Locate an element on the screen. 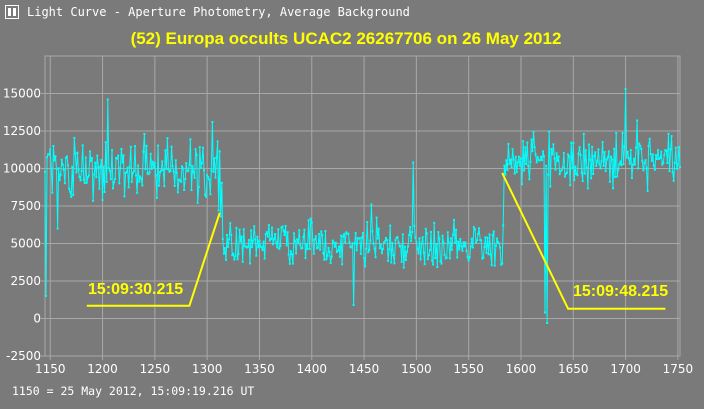 The width and height of the screenshot is (704, 409). light-curve-app-icon is located at coordinates (12, 12).